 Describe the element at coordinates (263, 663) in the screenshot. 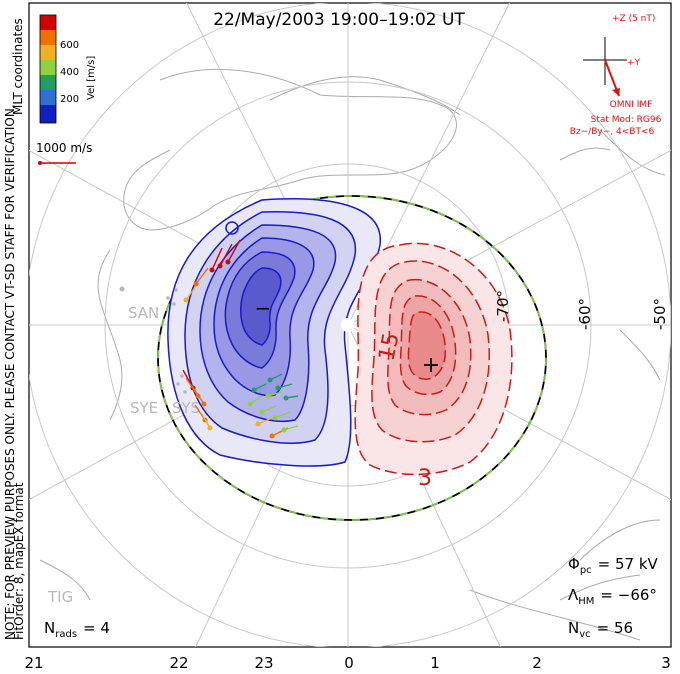

I see `mlt-tick: 23` at that location.